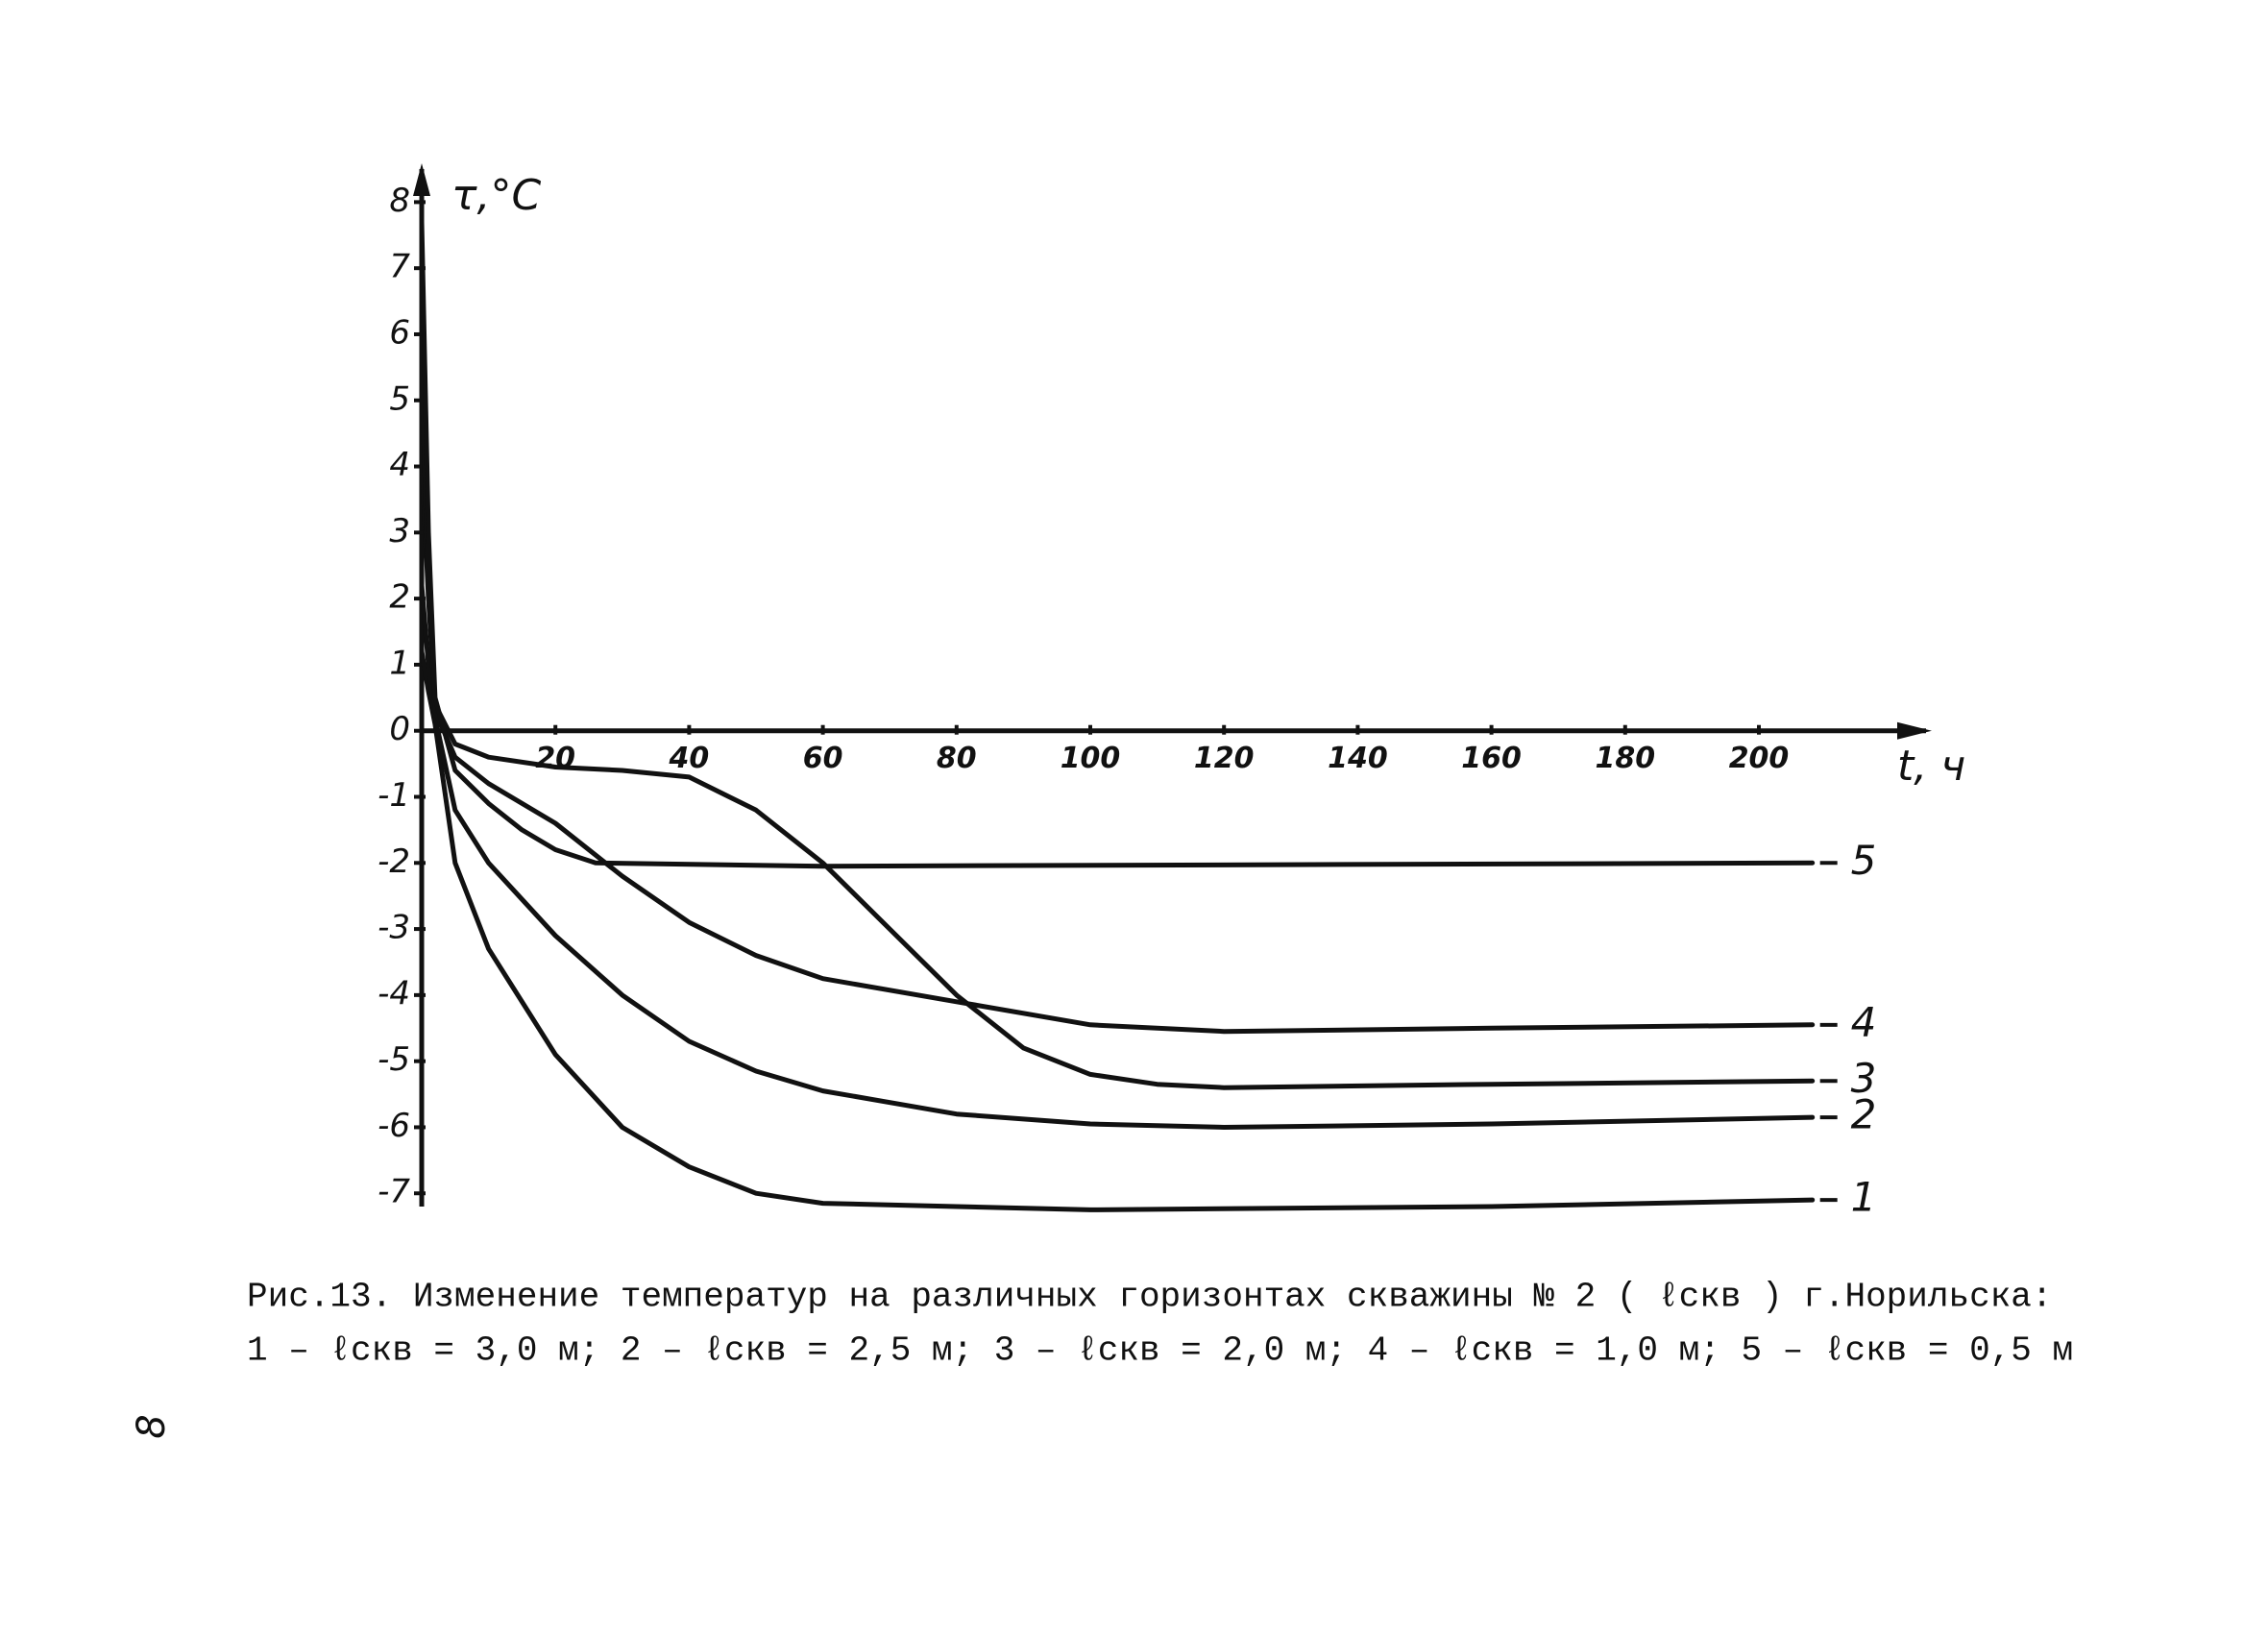  Describe the element at coordinates (399, 201) in the screenshot. I see `y-tick-label: 8` at that location.